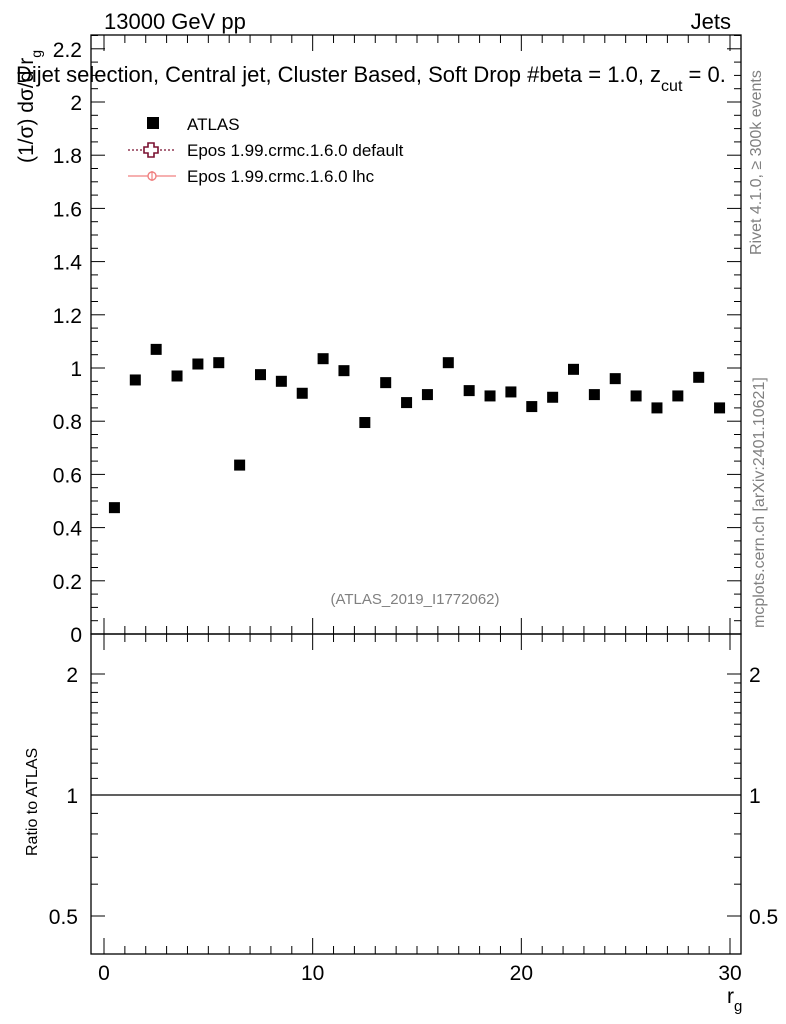 This screenshot has width=786, height=1024. I want to click on legend-label-epos-lhc: Epos 1.99.crmc.1.6.0 lhc, so click(281, 176).